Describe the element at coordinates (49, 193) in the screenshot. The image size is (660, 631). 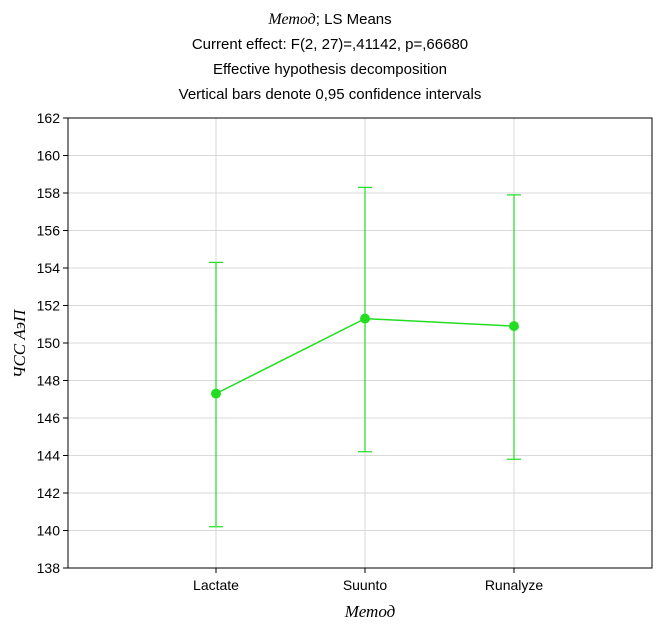
I see `y-tick-label: 158` at that location.